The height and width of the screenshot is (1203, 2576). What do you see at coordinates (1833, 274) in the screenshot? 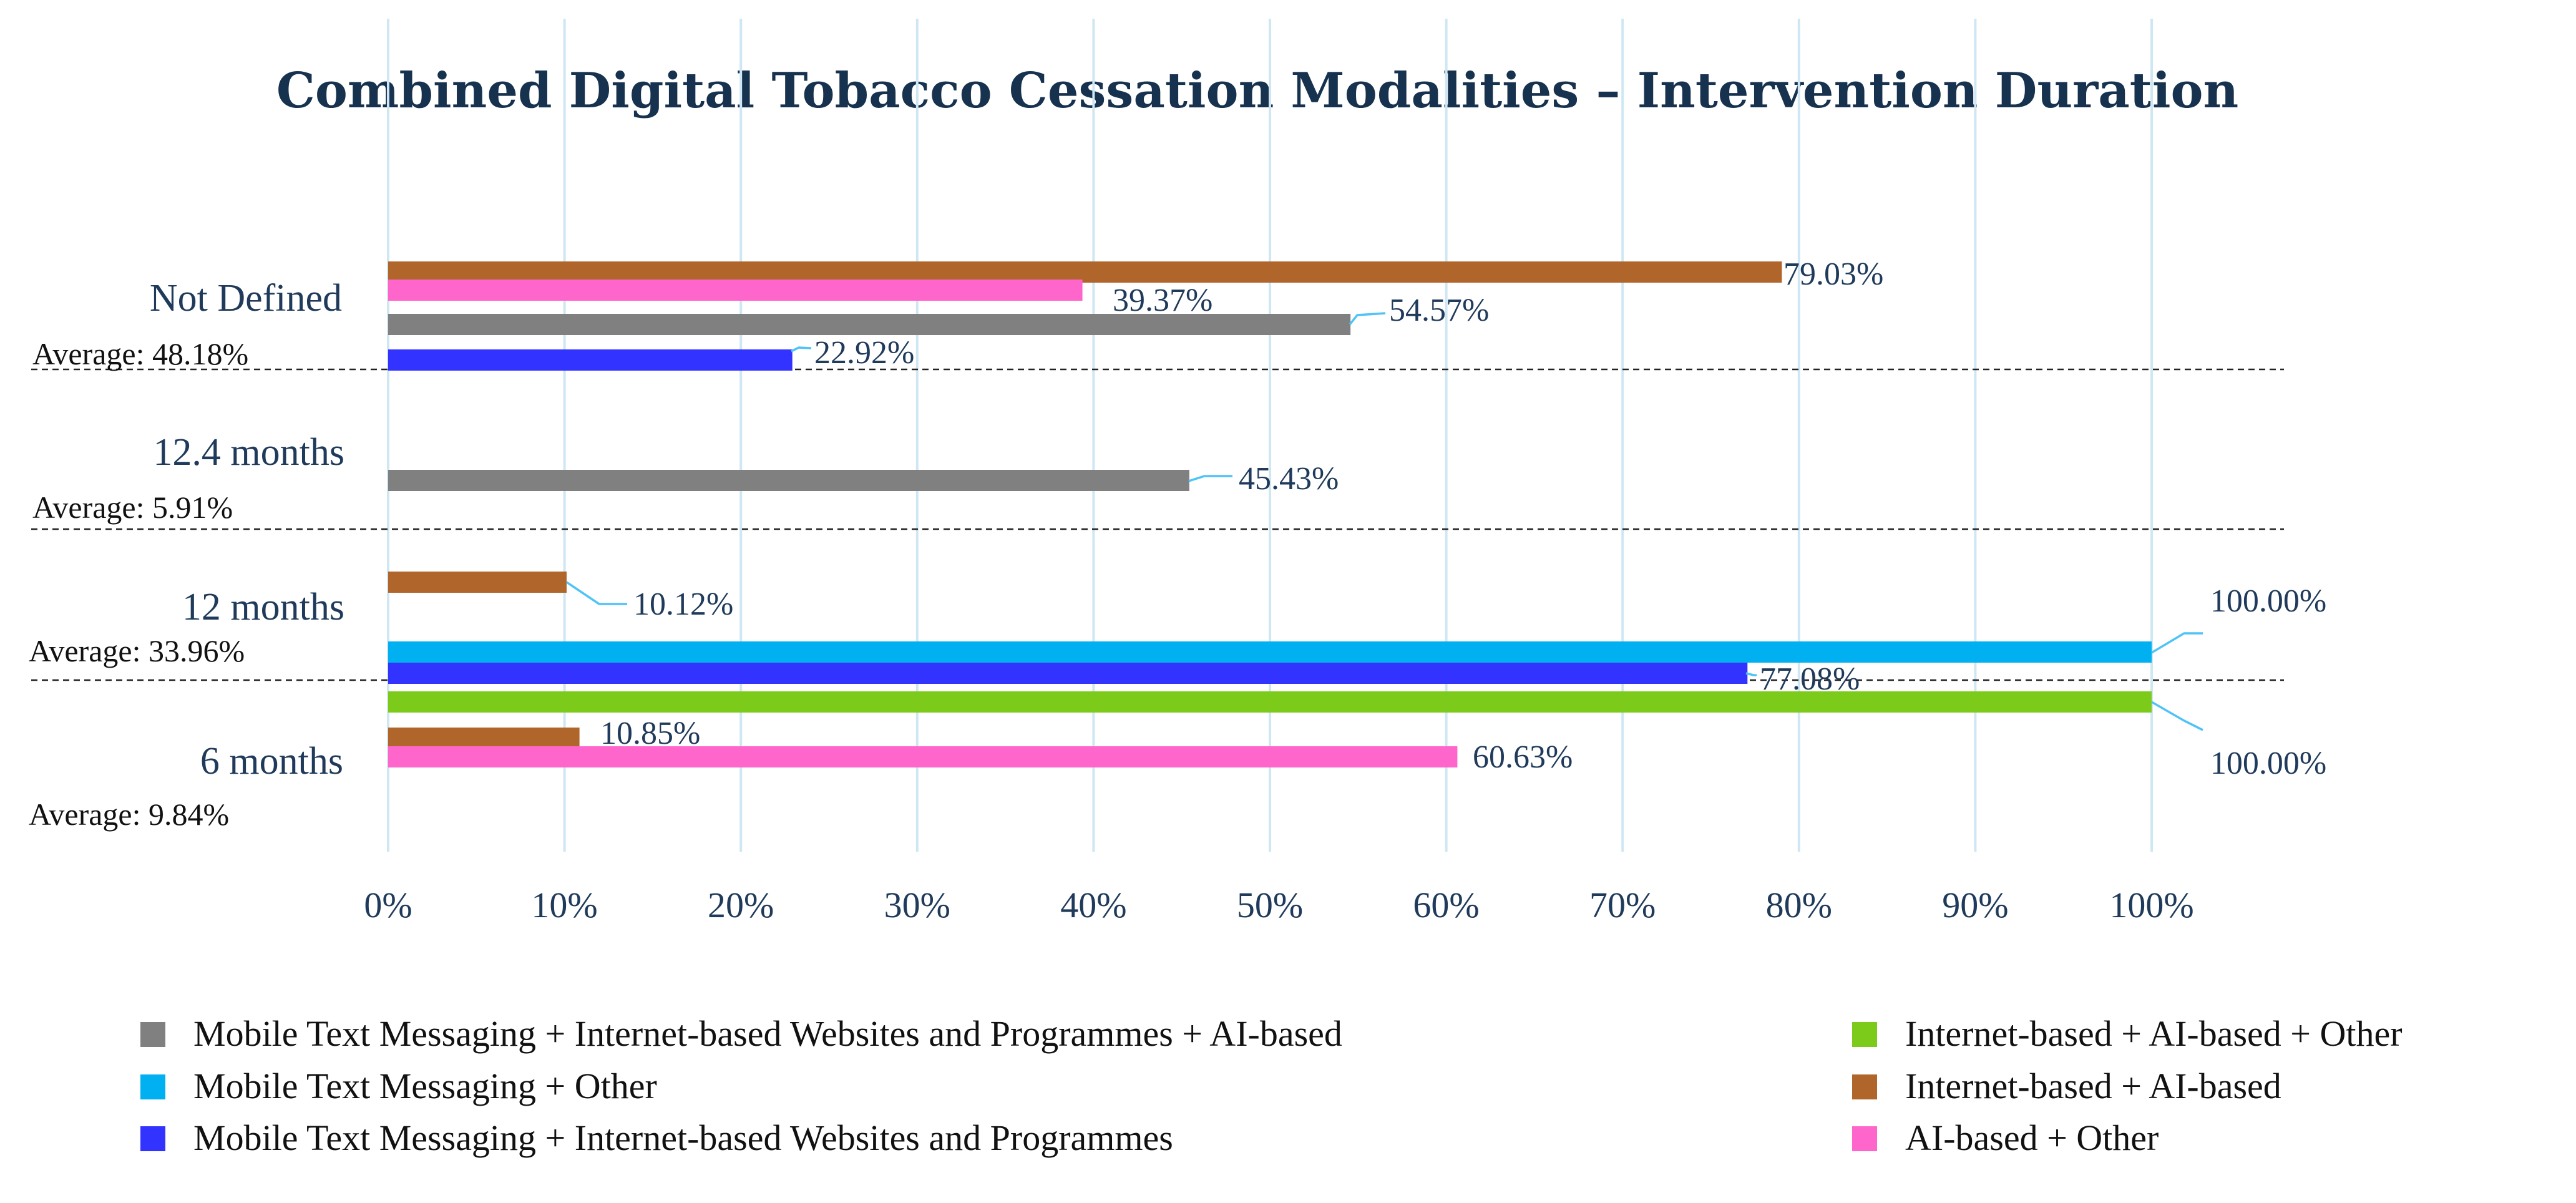
I see `data-label: 79.03%` at bounding box center [1833, 274].